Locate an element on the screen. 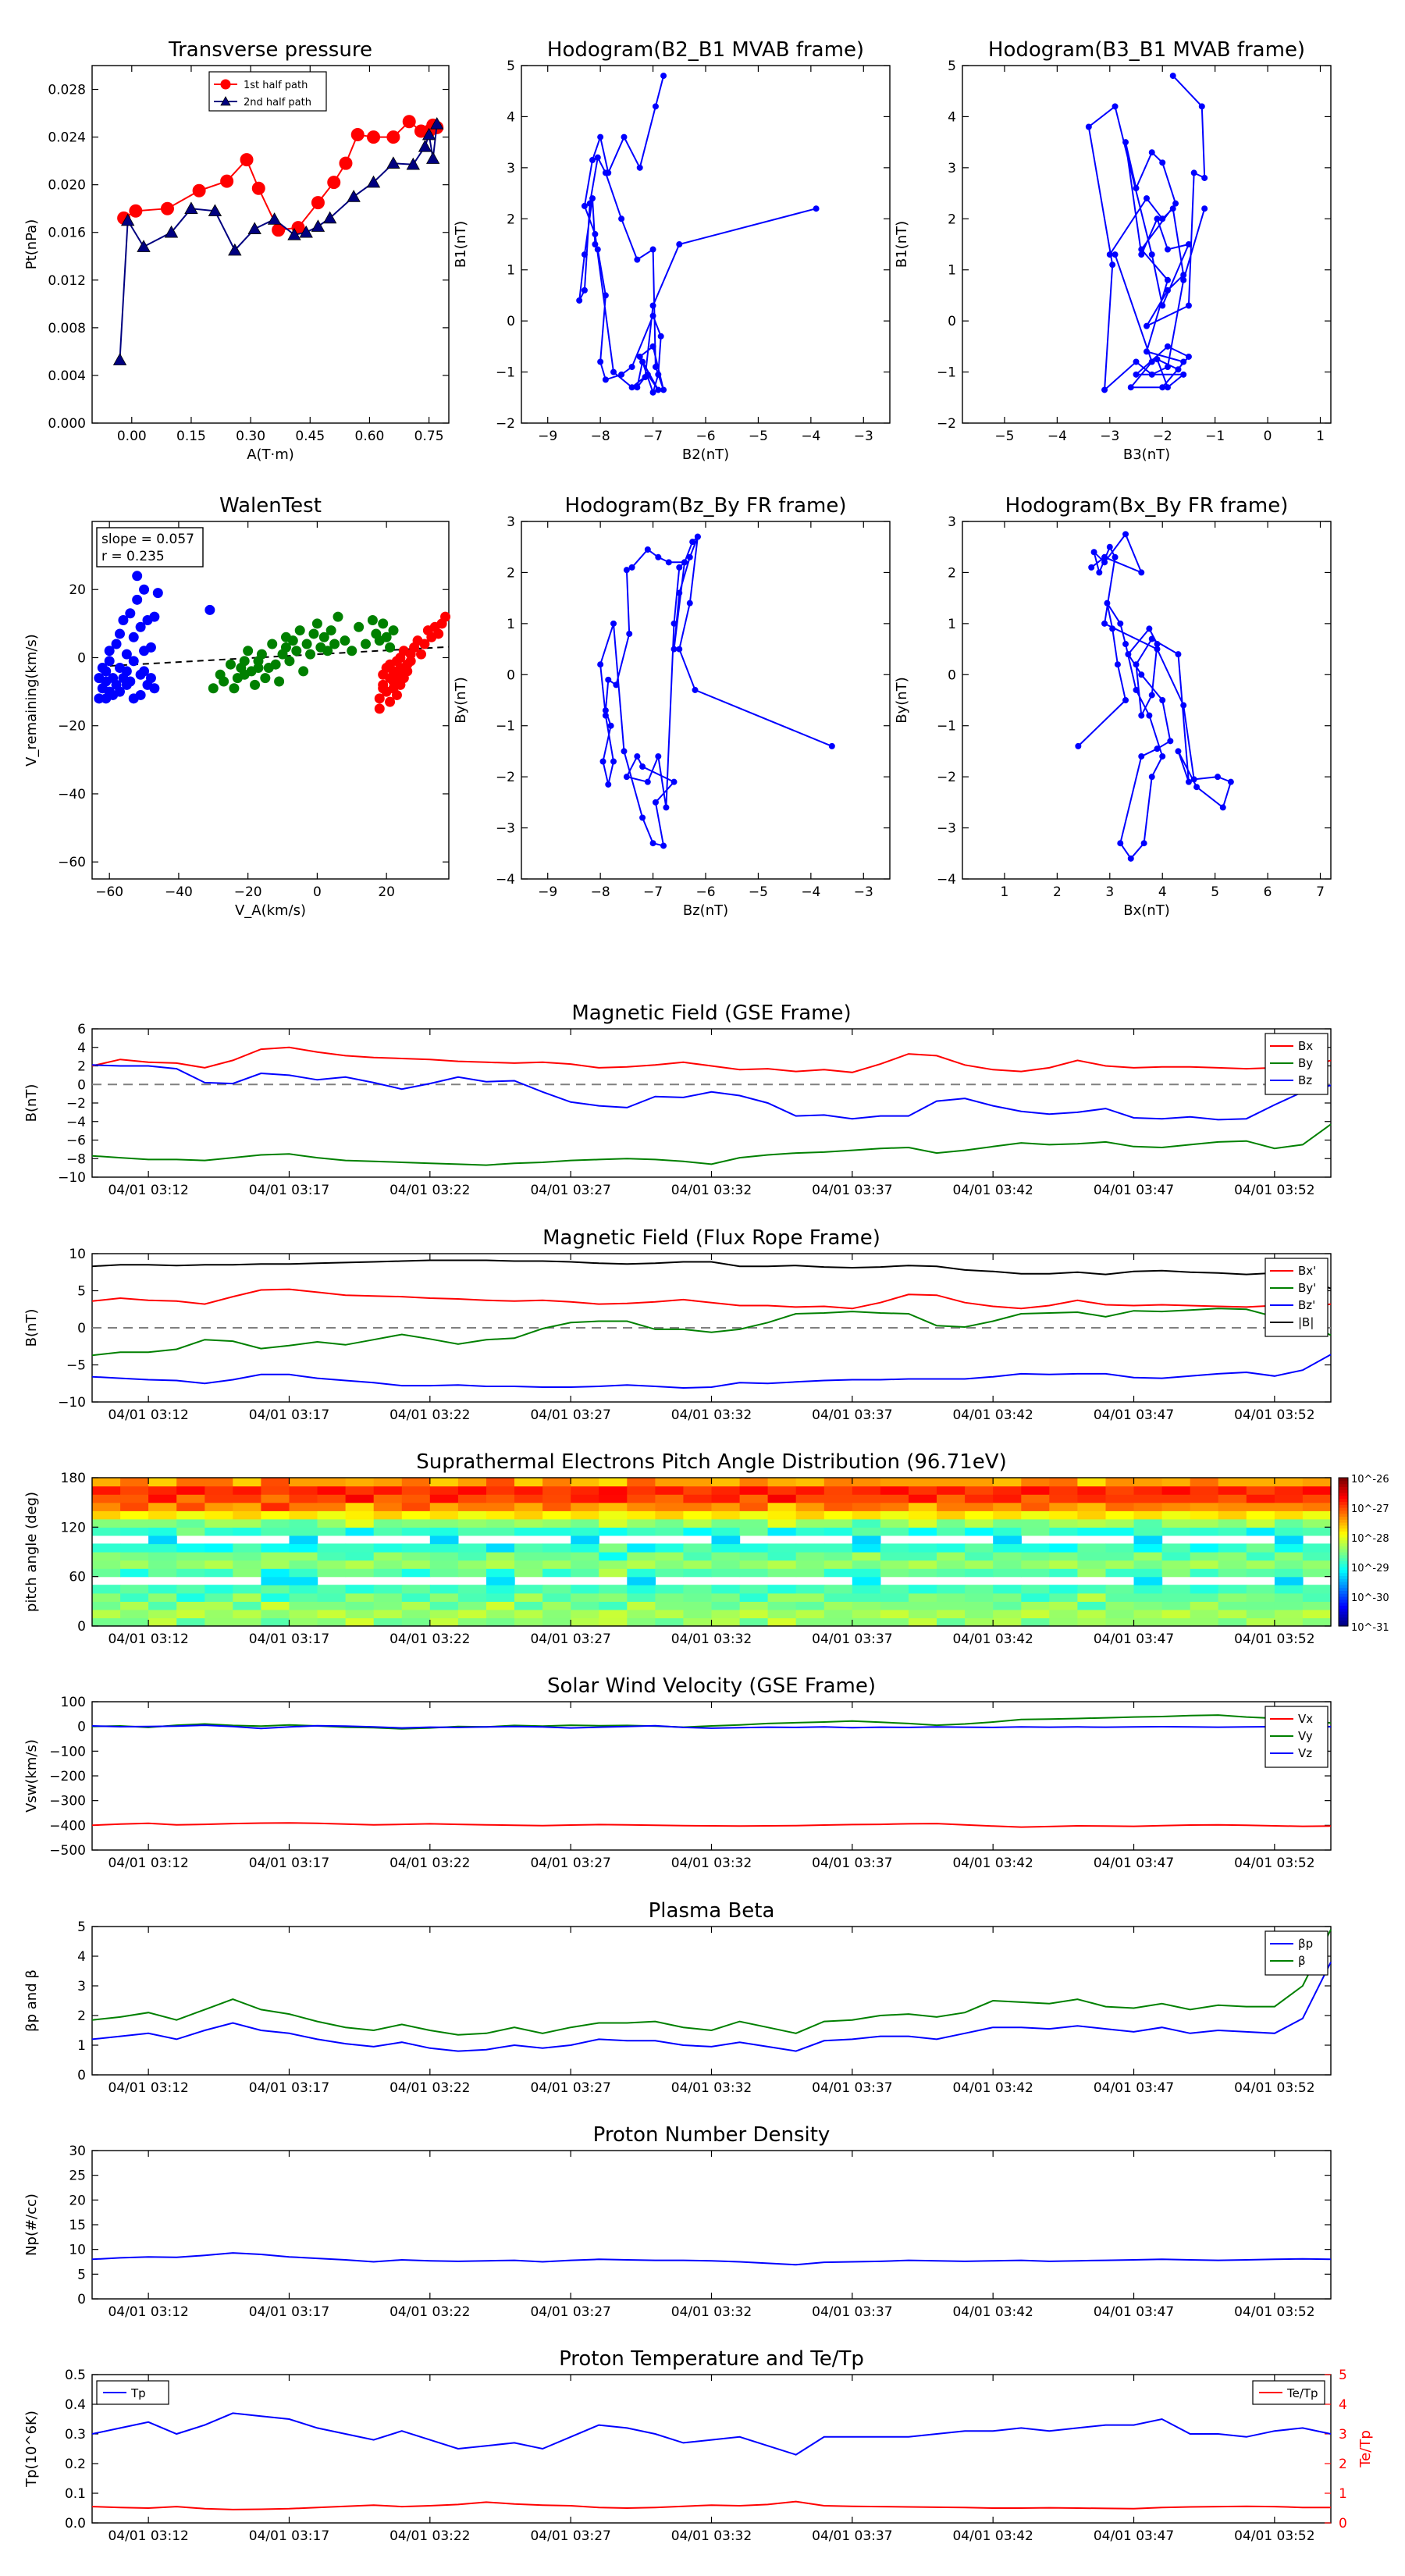 The image size is (1405, 2576). legend is located at coordinates (1289, 2392).